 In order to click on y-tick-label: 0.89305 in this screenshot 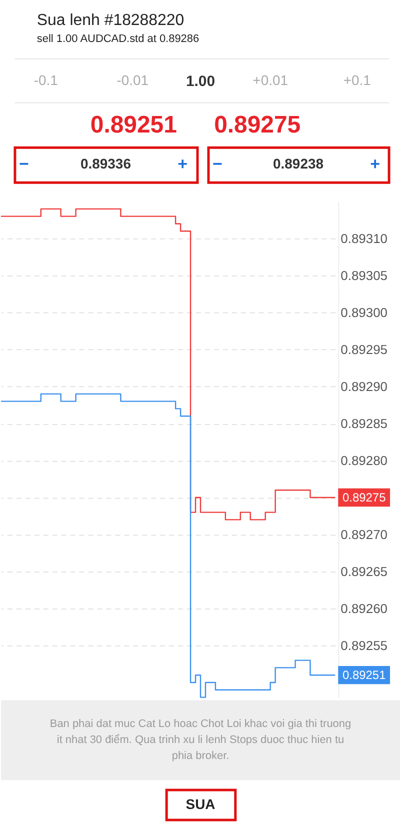, I will do `click(364, 276)`.